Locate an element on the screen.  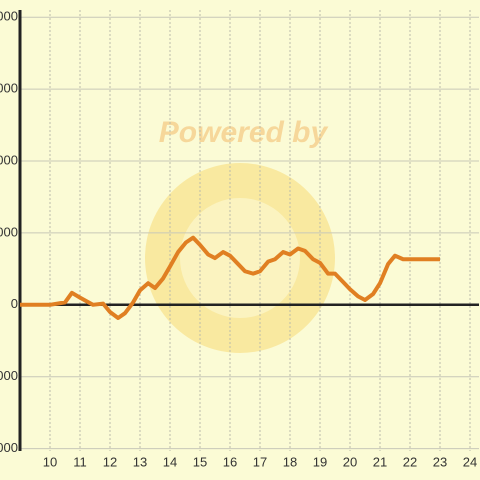
x-tick-label: 23 is located at coordinates (440, 461).